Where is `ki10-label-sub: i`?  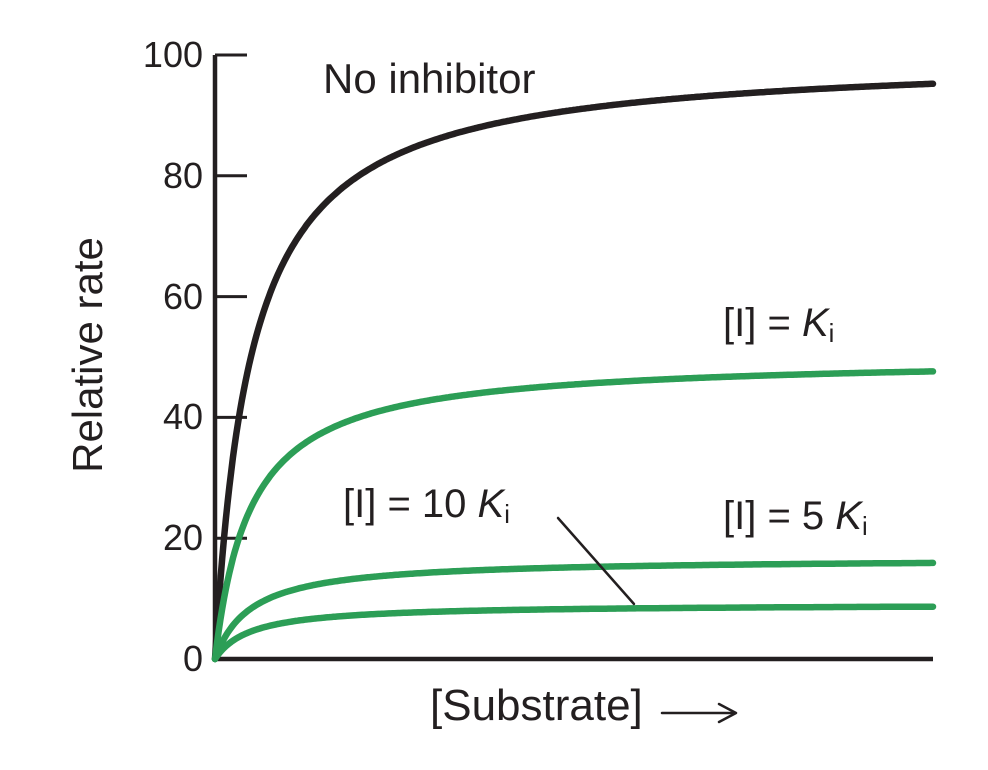
ki10-label-sub: i is located at coordinates (507, 514).